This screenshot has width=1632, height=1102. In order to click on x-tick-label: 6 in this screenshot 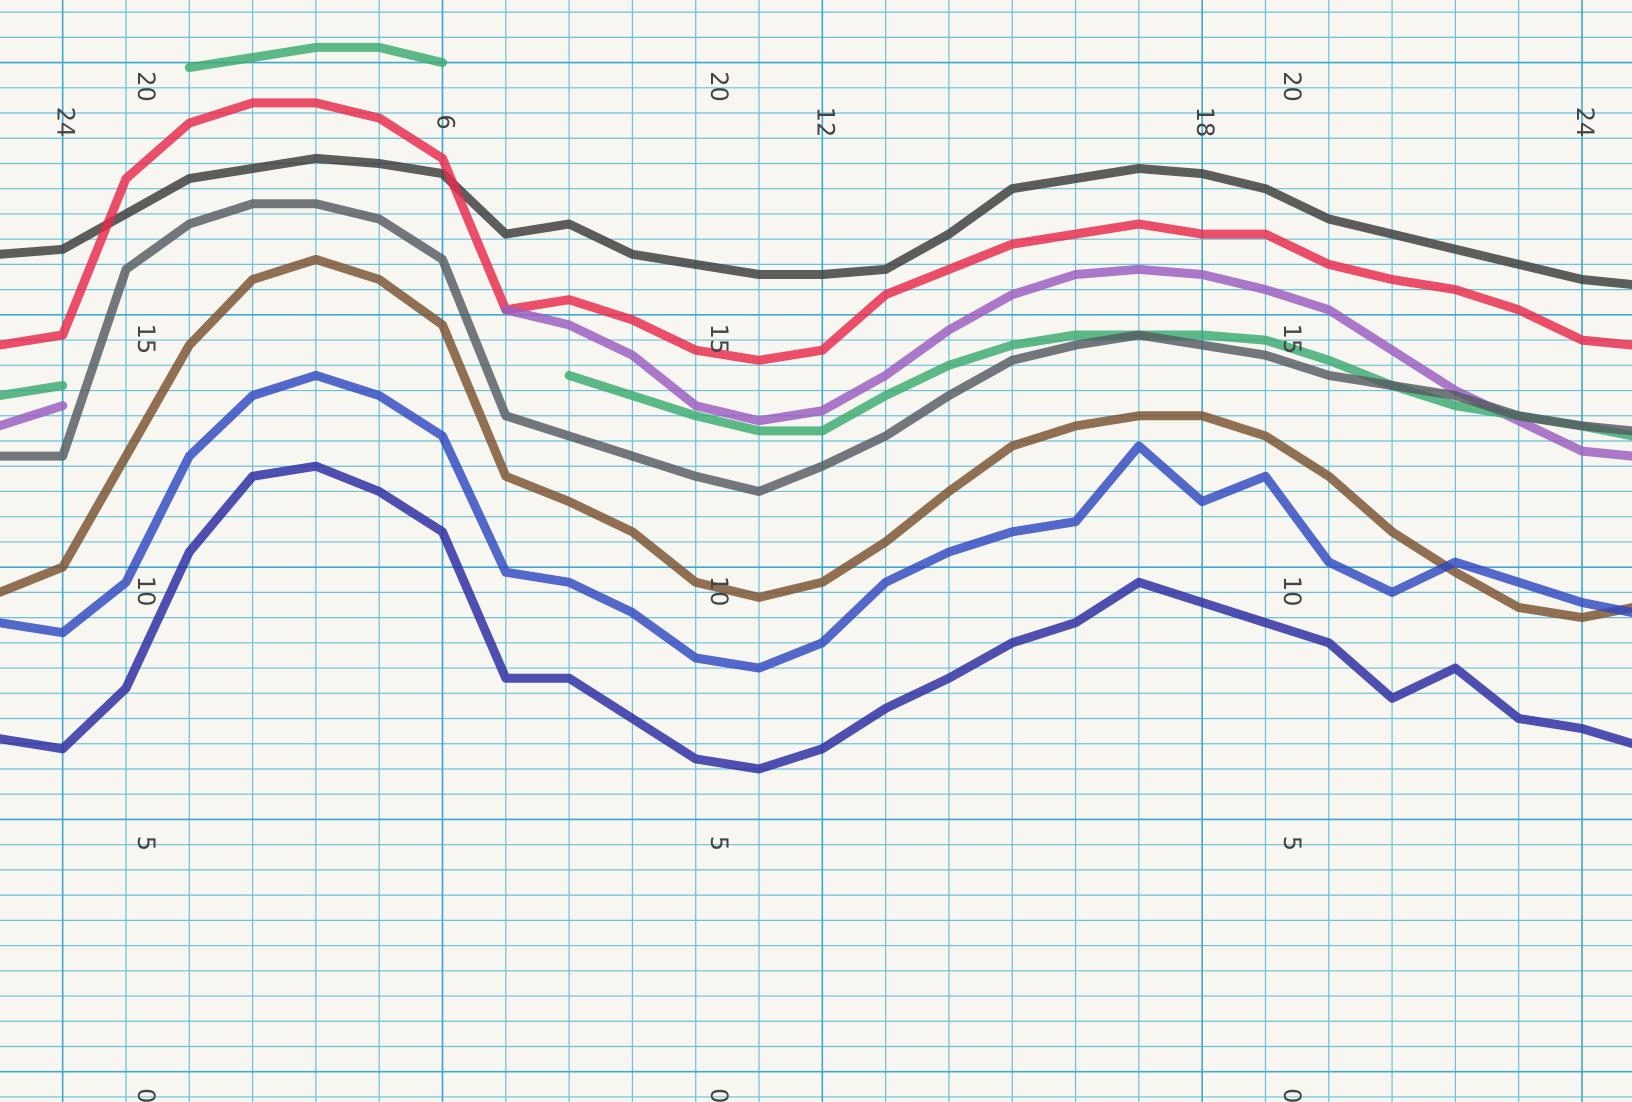, I will do `click(446, 121)`.